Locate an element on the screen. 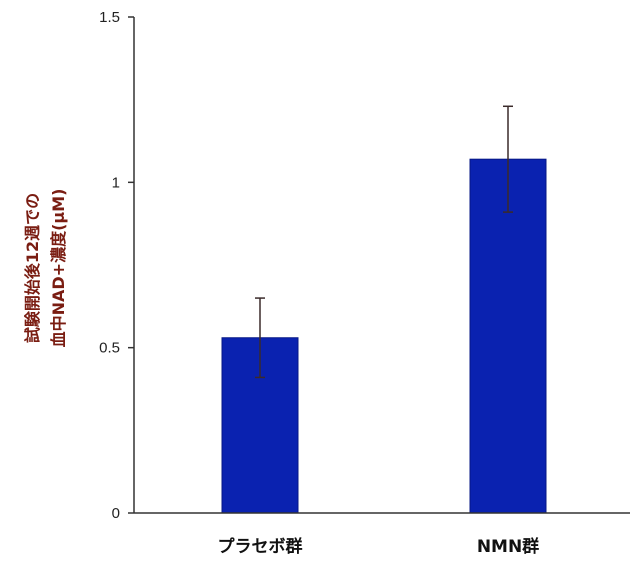 The height and width of the screenshot is (563, 640). category-labels: プラセボ群 NMN群 is located at coordinates (379, 546).